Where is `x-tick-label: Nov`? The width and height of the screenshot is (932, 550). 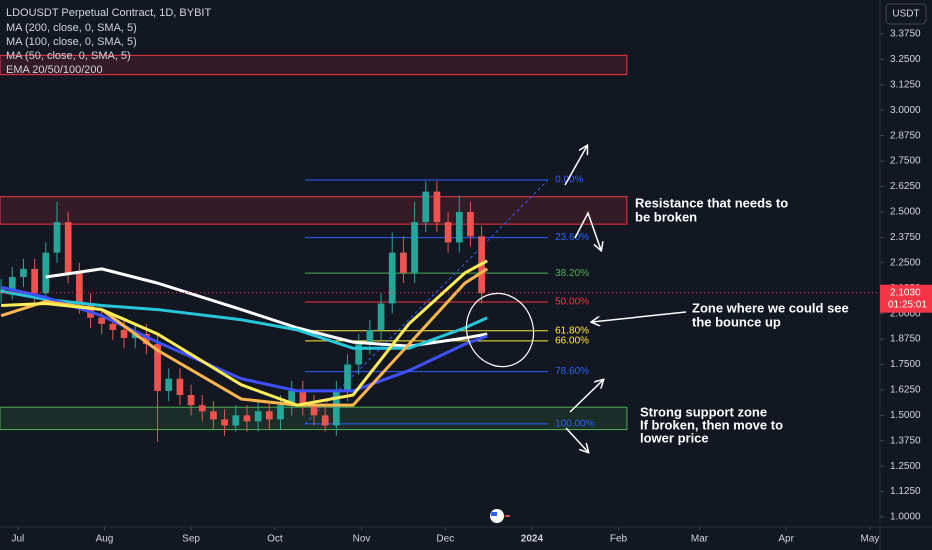
x-tick-label: Nov is located at coordinates (362, 539).